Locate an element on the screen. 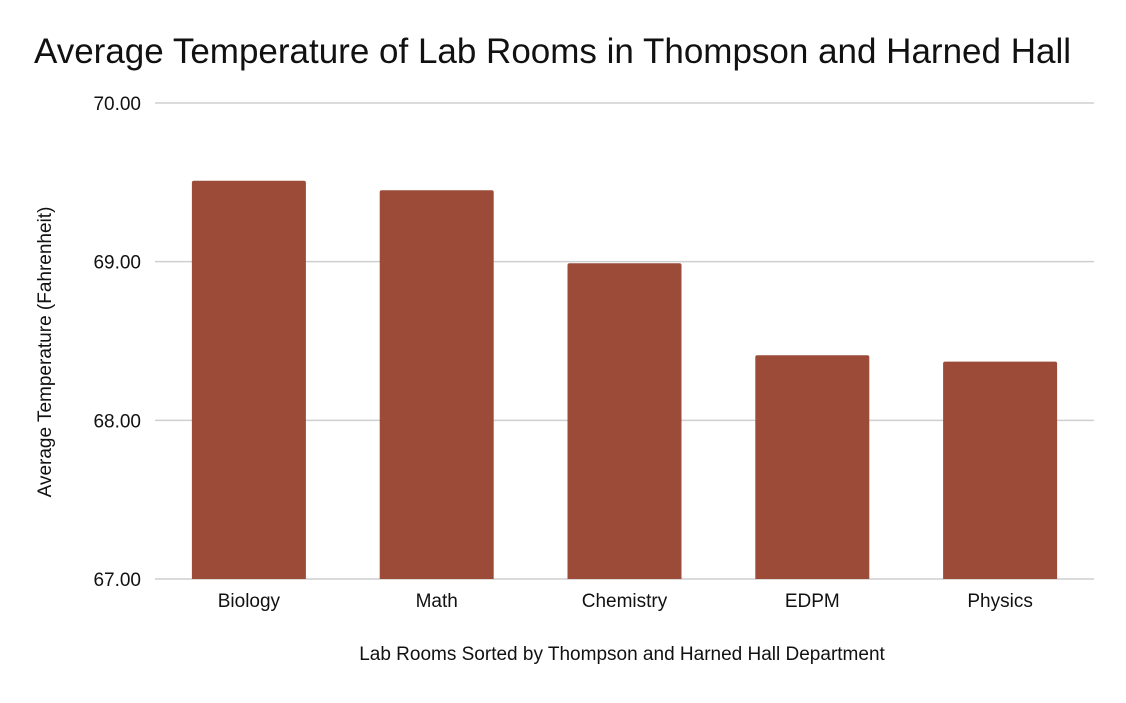  y-tick-label: 70.00 is located at coordinates (117, 104).